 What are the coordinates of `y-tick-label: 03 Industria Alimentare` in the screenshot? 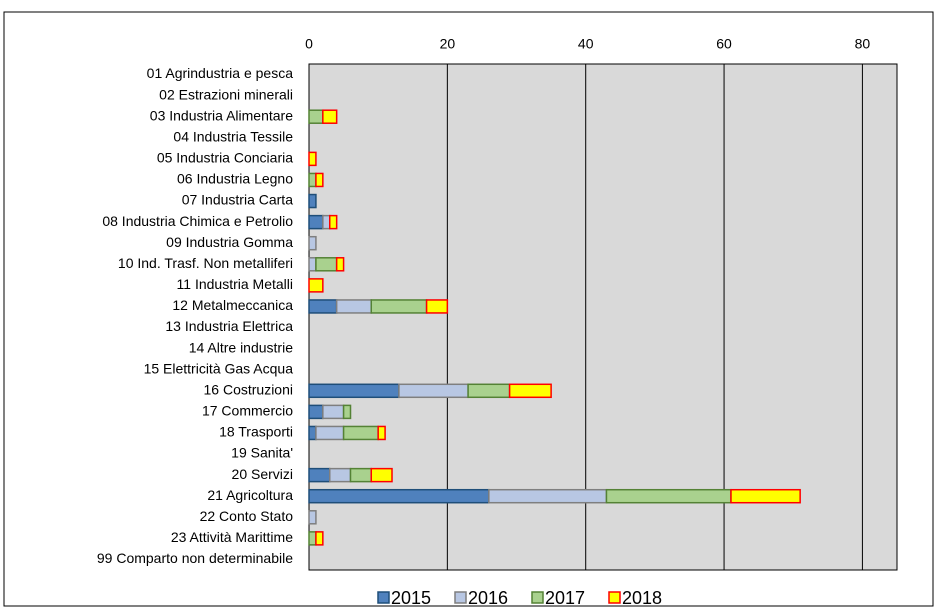 It's located at (221, 115).